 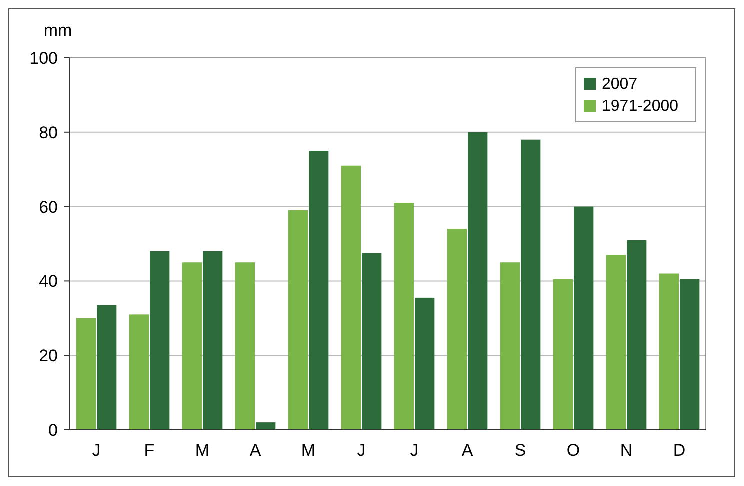 What do you see at coordinates (573, 450) in the screenshot?
I see `x-tick-label: O` at bounding box center [573, 450].